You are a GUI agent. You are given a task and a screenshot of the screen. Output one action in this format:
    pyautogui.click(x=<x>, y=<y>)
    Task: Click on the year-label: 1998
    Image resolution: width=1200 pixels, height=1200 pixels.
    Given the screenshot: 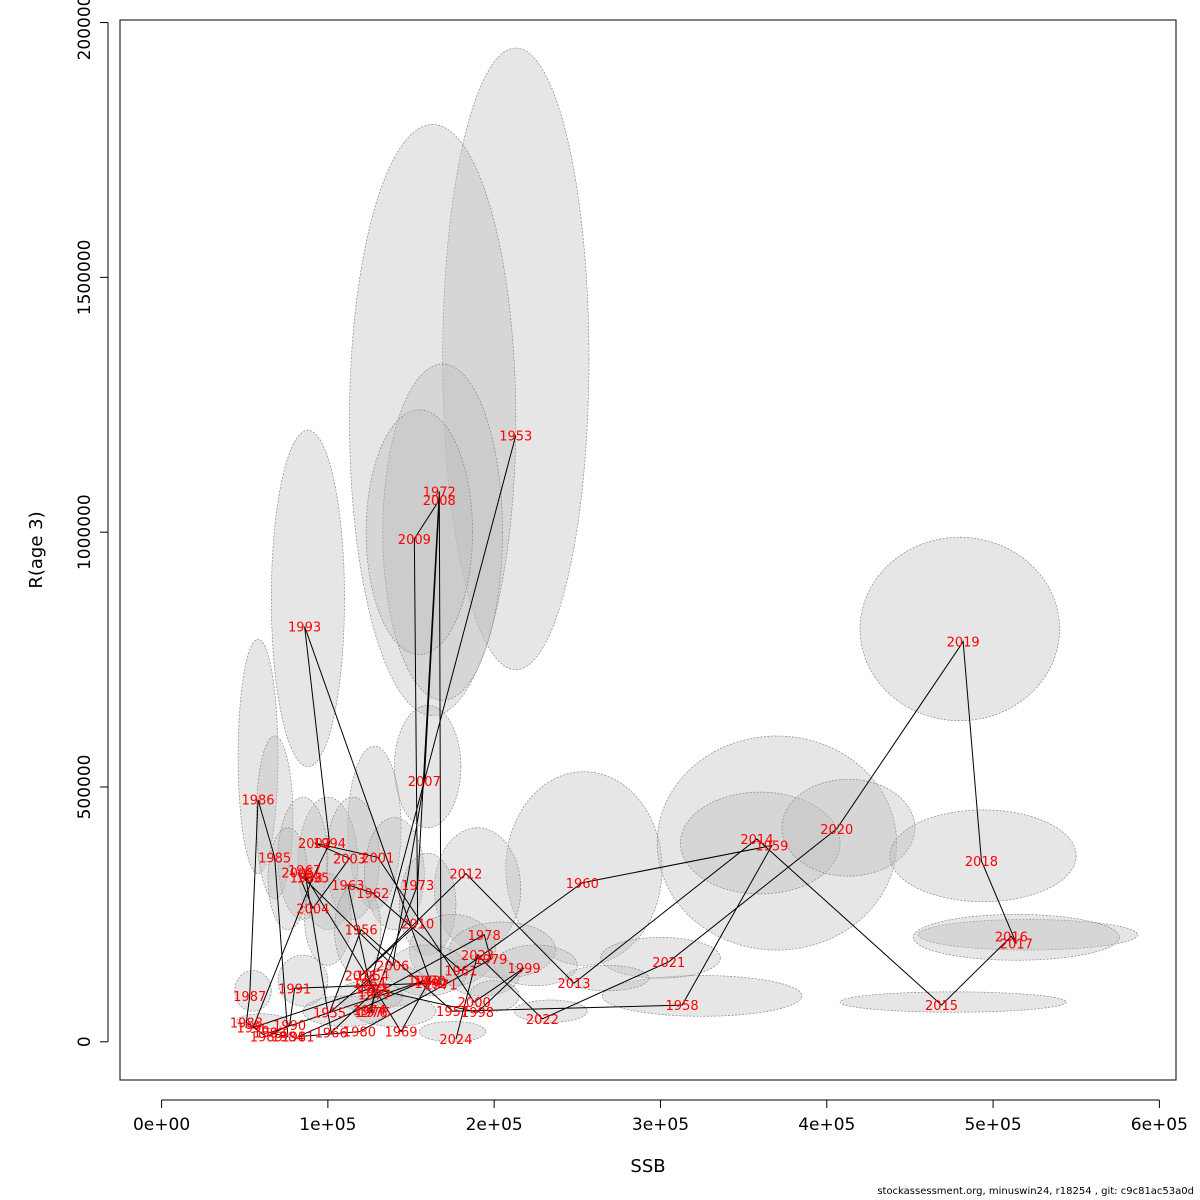 What is the action you would take?
    pyautogui.click(x=477, y=1013)
    